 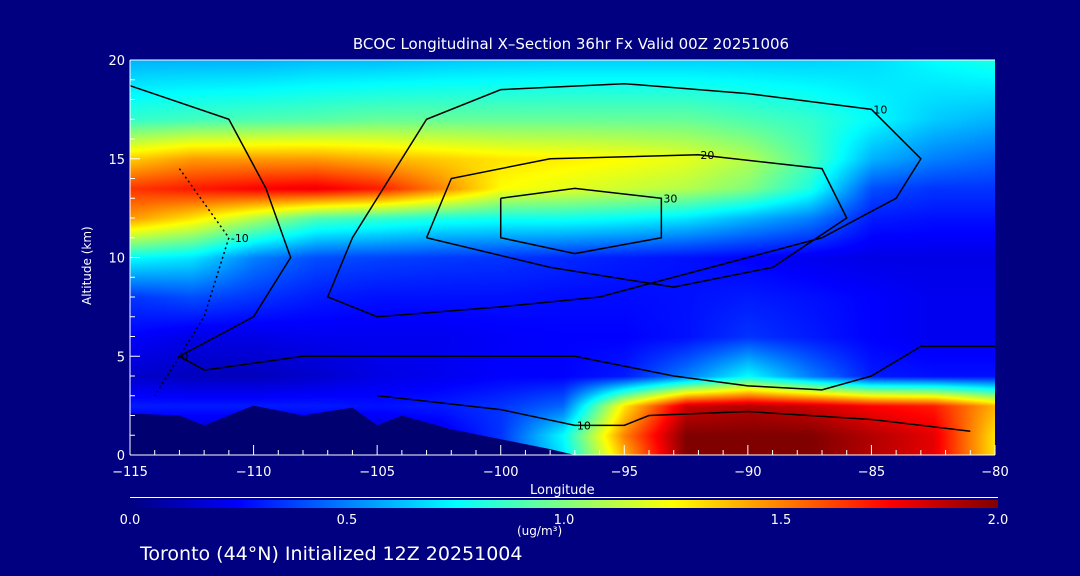 What do you see at coordinates (116, 259) in the screenshot?
I see `y-tick-label: 10` at bounding box center [116, 259].